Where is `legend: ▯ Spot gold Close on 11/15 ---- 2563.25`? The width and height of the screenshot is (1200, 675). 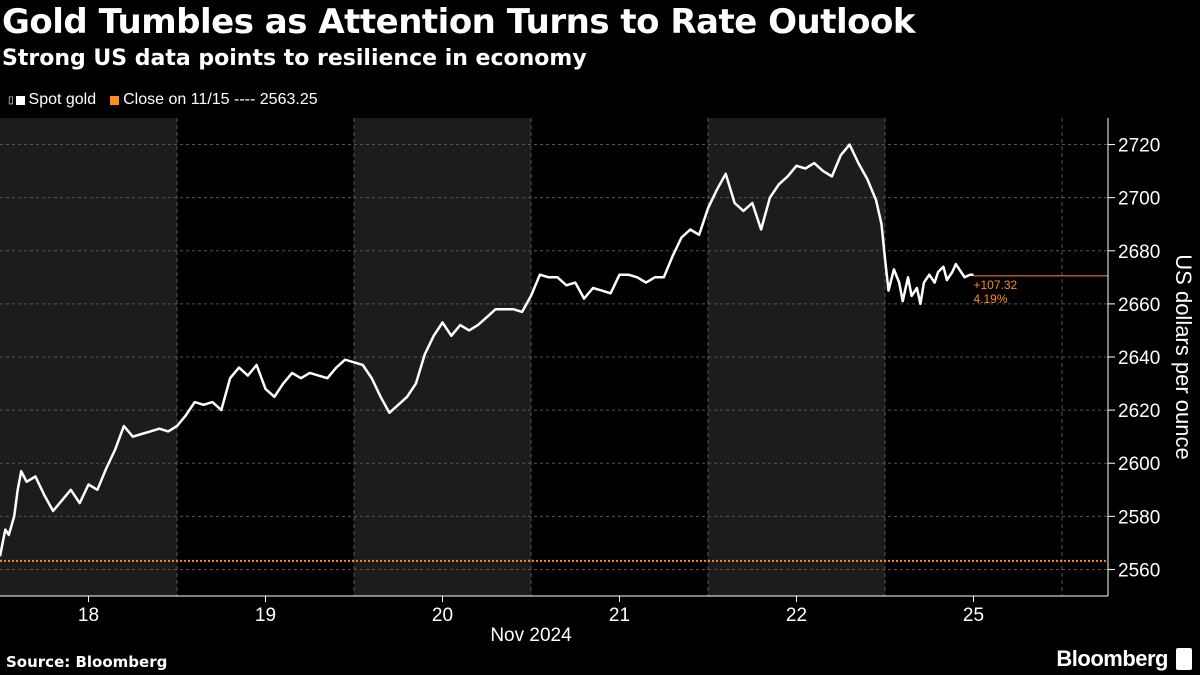
legend: ▯ Spot gold Close on 11/15 ---- 2563.25 is located at coordinates (170, 100).